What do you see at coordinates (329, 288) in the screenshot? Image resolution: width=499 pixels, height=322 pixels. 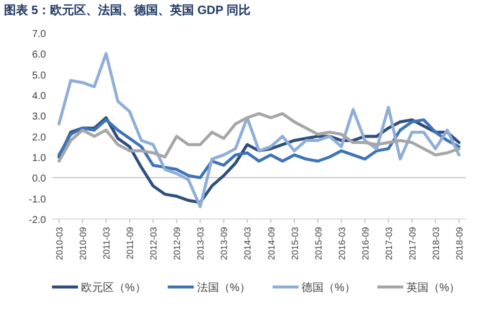 I see `legend-label: 德国（%）` at bounding box center [329, 288].